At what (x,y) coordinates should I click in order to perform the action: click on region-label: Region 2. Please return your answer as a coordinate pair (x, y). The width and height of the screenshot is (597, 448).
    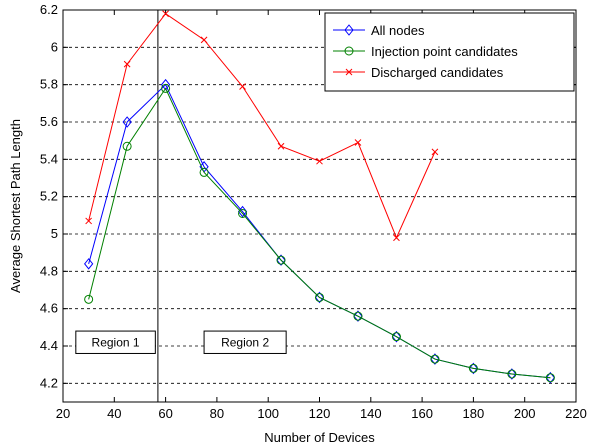
    Looking at the image, I should click on (245, 342).